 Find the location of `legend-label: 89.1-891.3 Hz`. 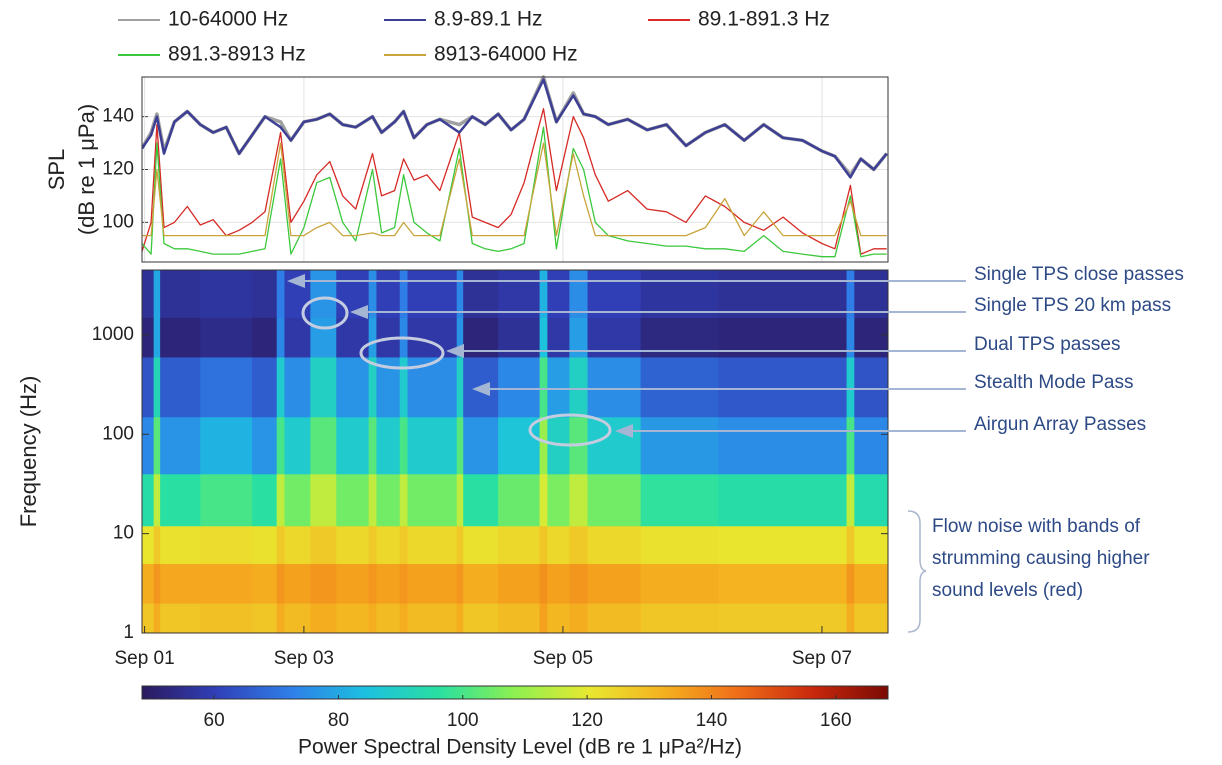

legend-label: 89.1-891.3 Hz is located at coordinates (764, 19).